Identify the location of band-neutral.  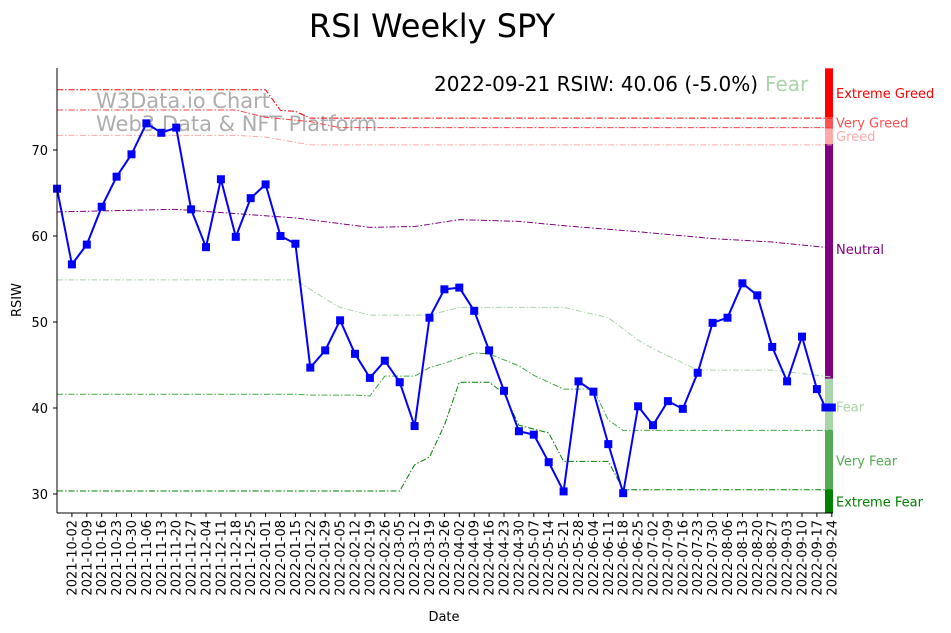
(829, 261).